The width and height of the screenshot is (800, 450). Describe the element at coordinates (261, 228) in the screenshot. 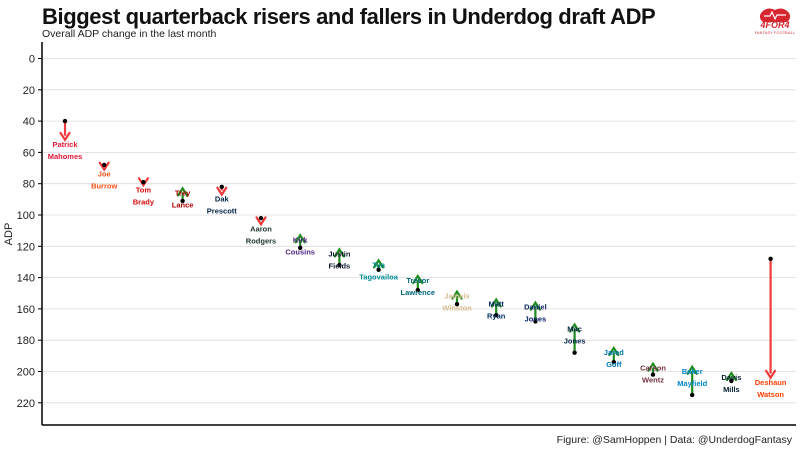

I see `player-label: Aaron` at that location.